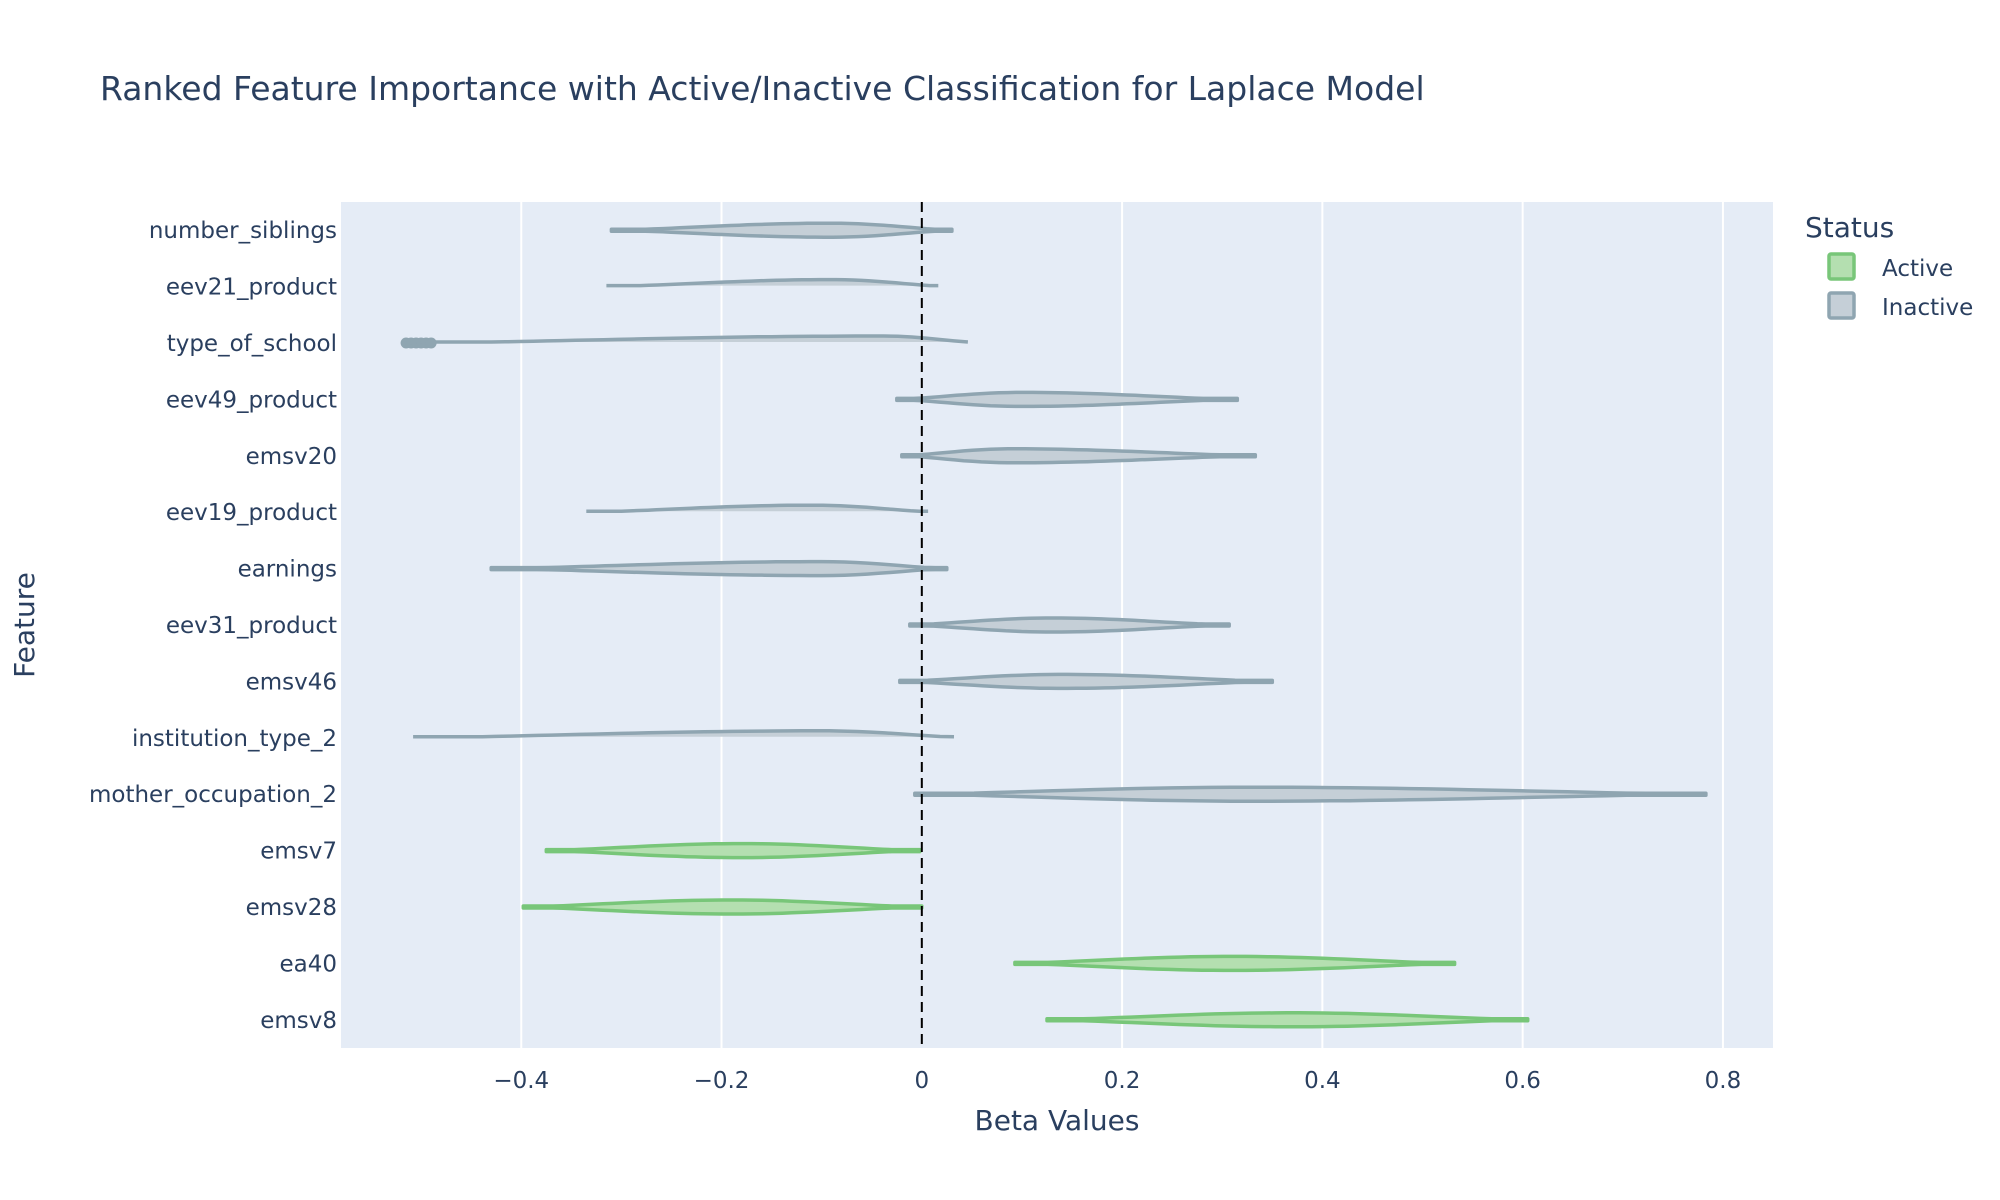 The width and height of the screenshot is (2000, 1200). What do you see at coordinates (251, 400) in the screenshot?
I see `y-tick-label: eev49_product` at bounding box center [251, 400].